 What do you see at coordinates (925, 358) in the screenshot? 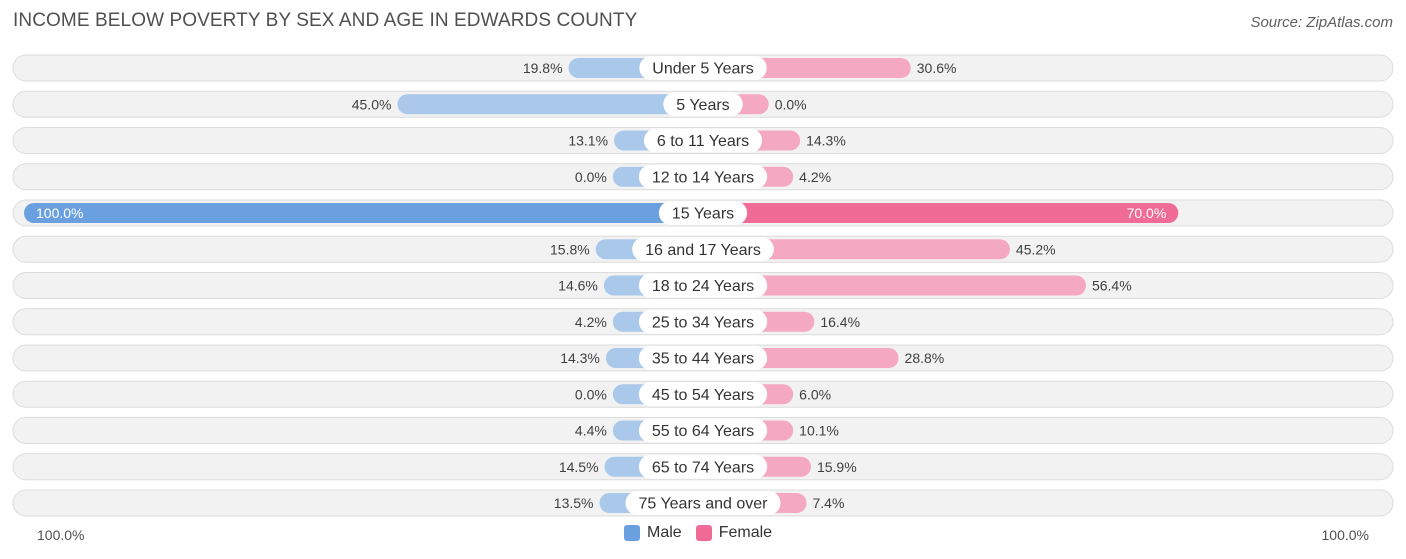
I see `value-label-female: 28.8%` at bounding box center [925, 358].